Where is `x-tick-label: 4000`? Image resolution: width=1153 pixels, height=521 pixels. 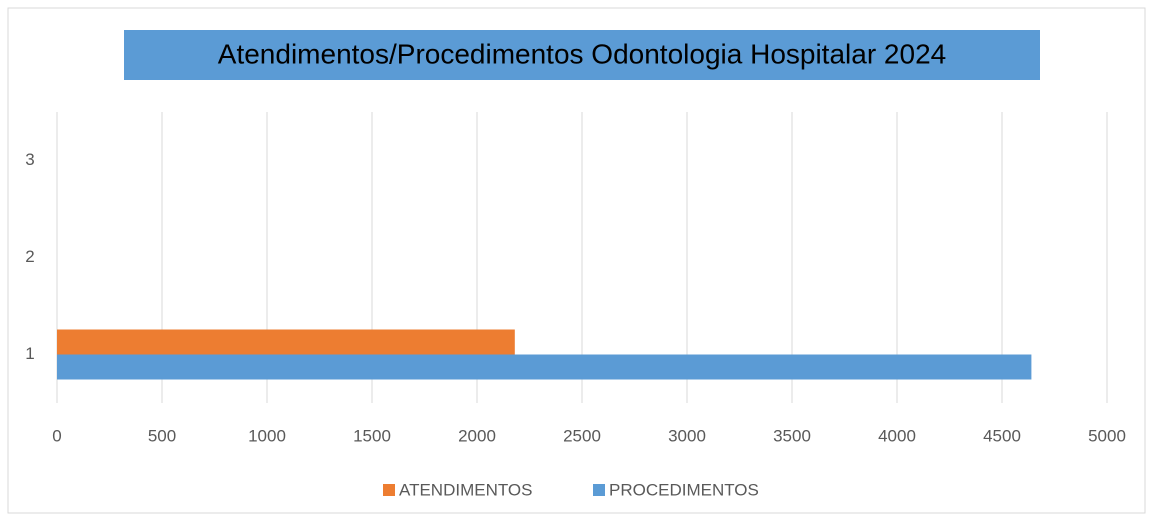 x-tick-label: 4000 is located at coordinates (897, 435).